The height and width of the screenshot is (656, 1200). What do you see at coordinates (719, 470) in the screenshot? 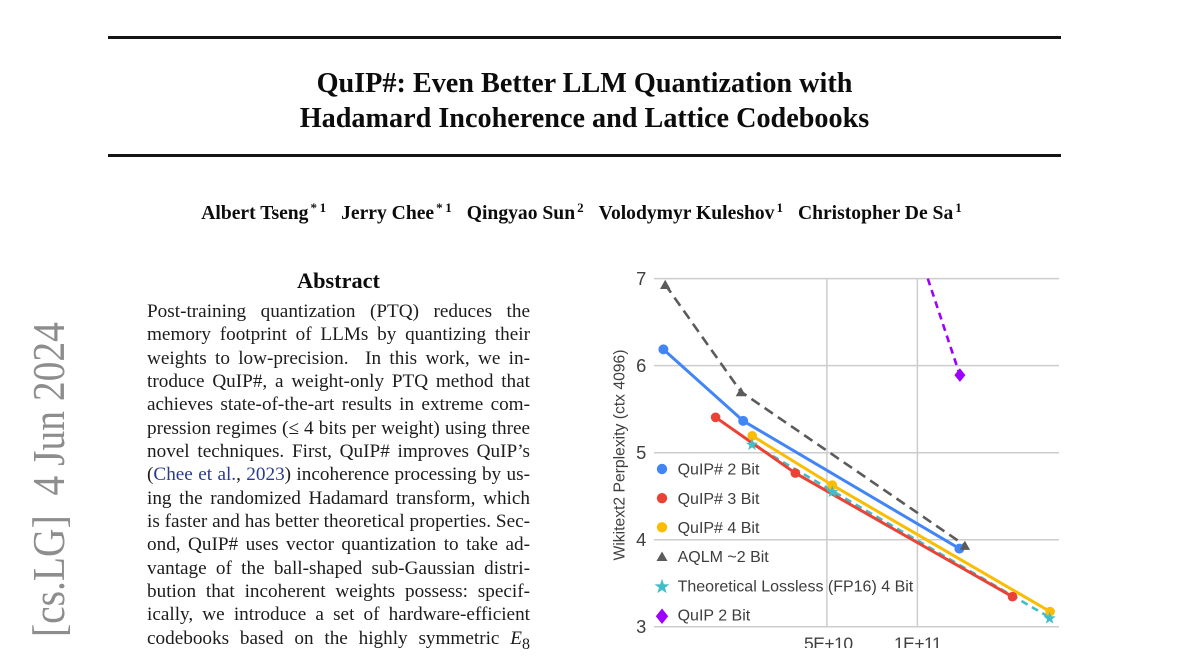
I see `svg-text: QuIP# 2 Bit` at bounding box center [719, 470].